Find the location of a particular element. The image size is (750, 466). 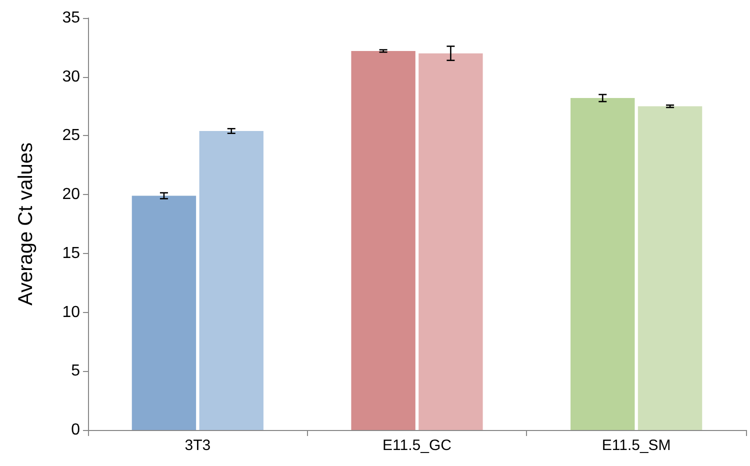

x-tick-label: E11.5_GC is located at coordinates (417, 445).